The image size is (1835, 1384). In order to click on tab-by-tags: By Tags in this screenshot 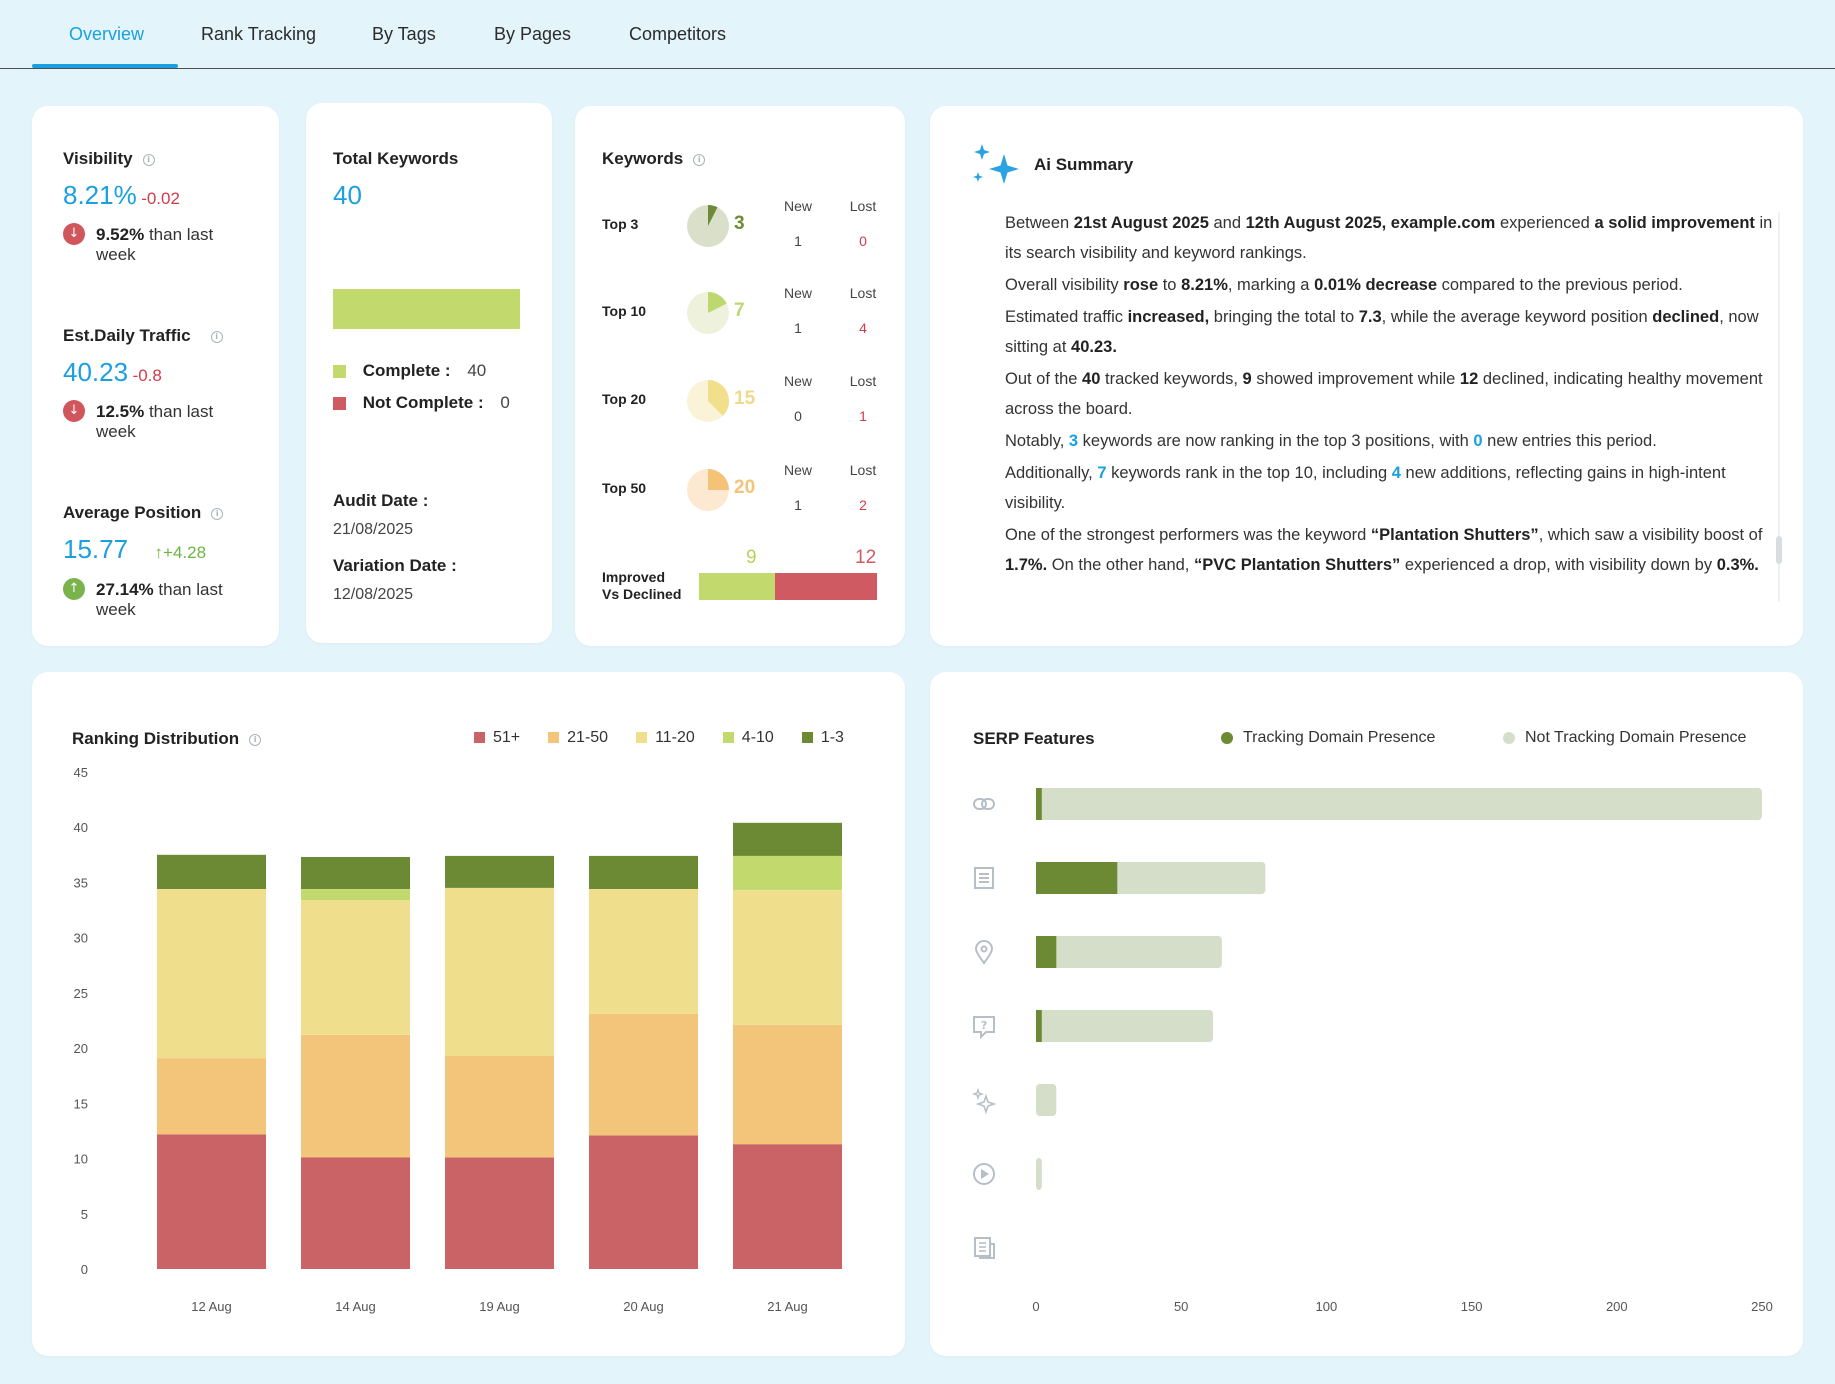, I will do `click(404, 34)`.